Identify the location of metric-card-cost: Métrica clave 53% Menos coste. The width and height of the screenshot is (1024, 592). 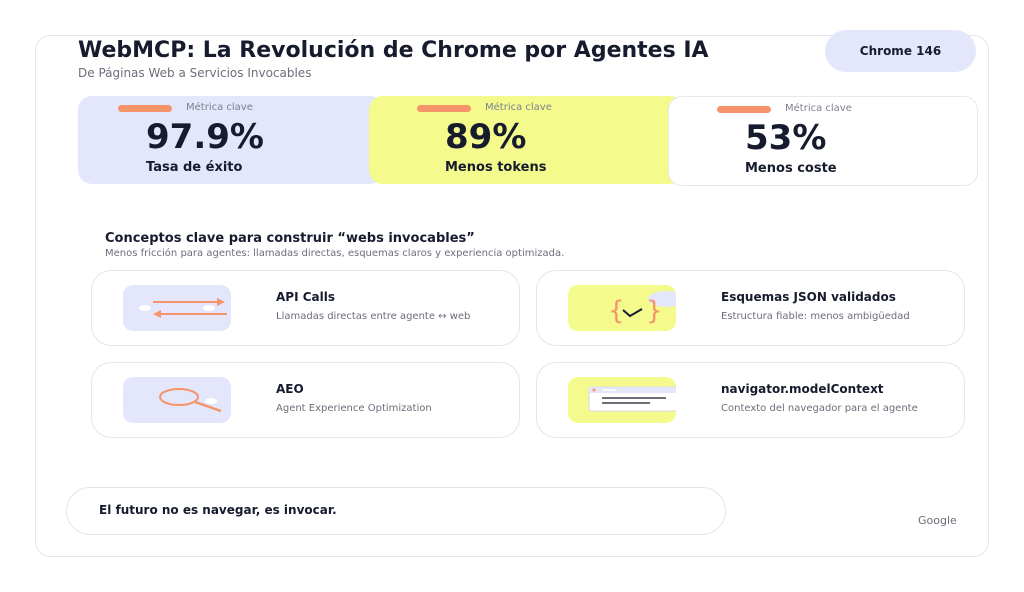
(823, 141).